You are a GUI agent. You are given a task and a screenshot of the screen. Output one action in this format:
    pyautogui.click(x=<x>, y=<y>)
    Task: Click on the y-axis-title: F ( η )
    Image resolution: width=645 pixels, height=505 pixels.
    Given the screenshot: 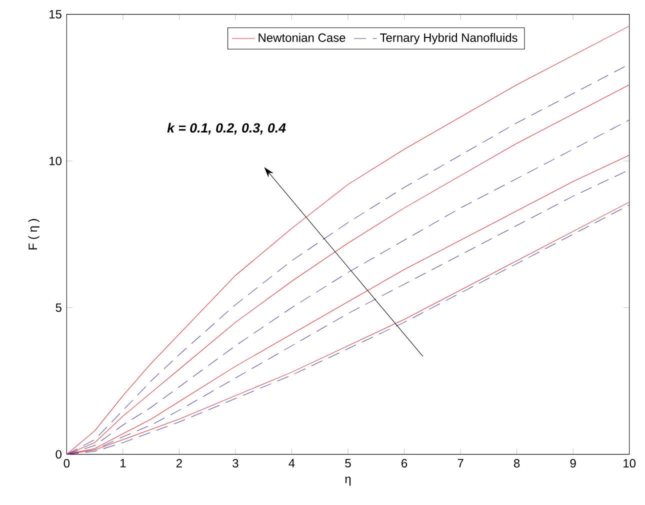 What is the action you would take?
    pyautogui.click(x=34, y=234)
    